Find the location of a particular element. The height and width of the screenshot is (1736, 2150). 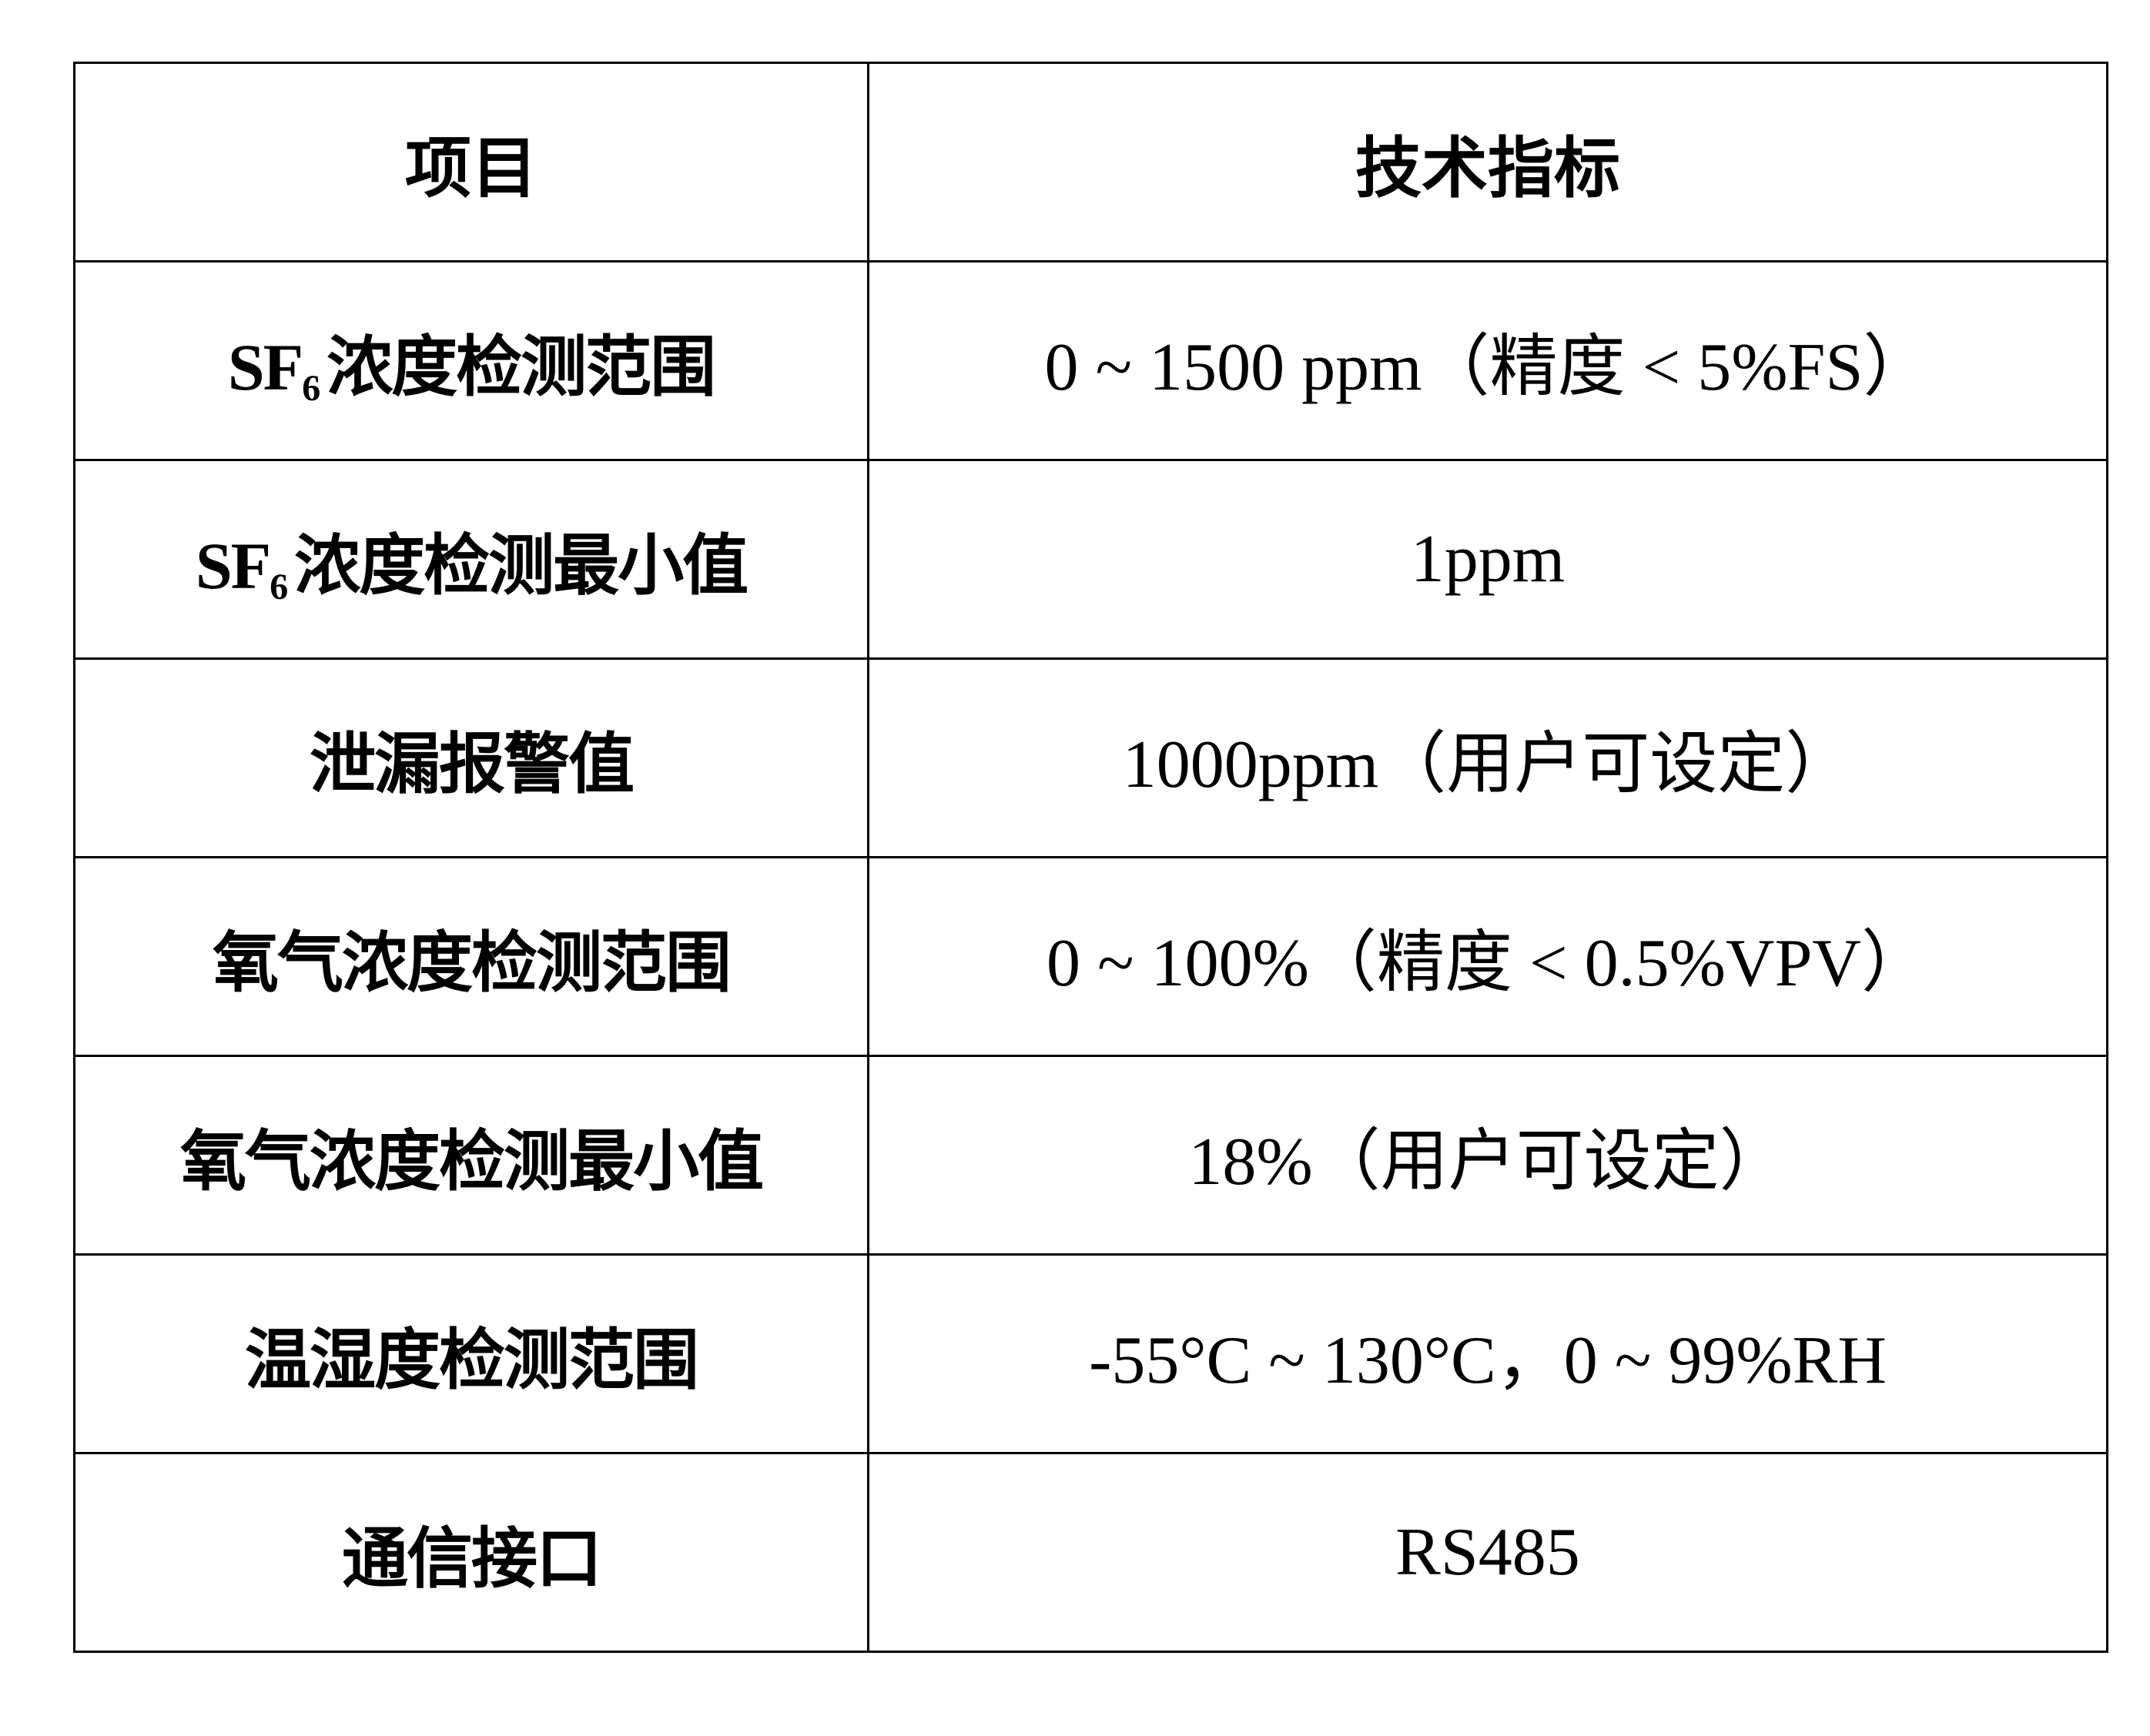

item-cell: SF6 浓度检测范围 is located at coordinates (471, 360).